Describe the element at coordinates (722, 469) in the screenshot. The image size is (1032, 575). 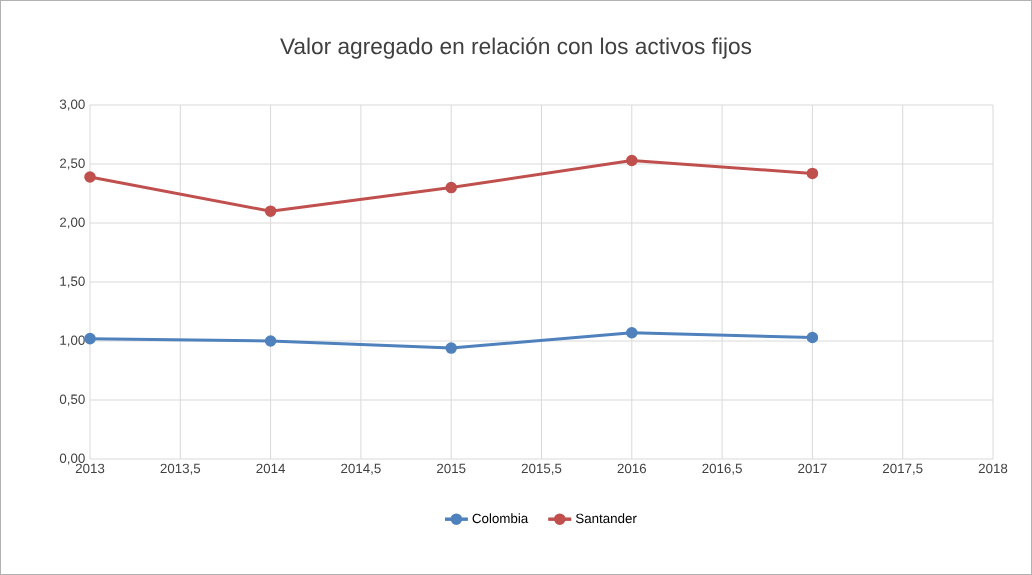
I see `x-tick-label: 2016,5` at that location.